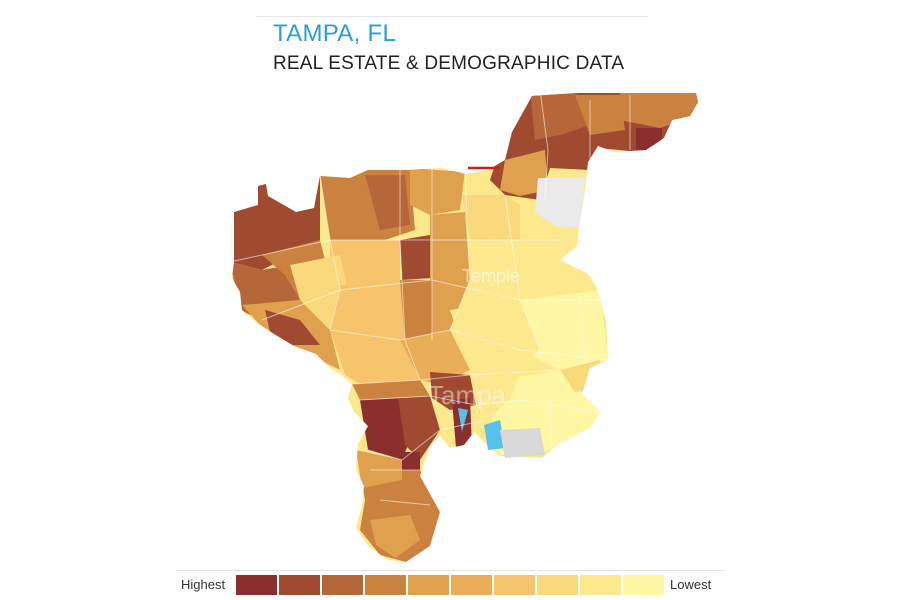 This screenshot has height=600, width=900. I want to click on legend-high-label: Highest, so click(203, 584).